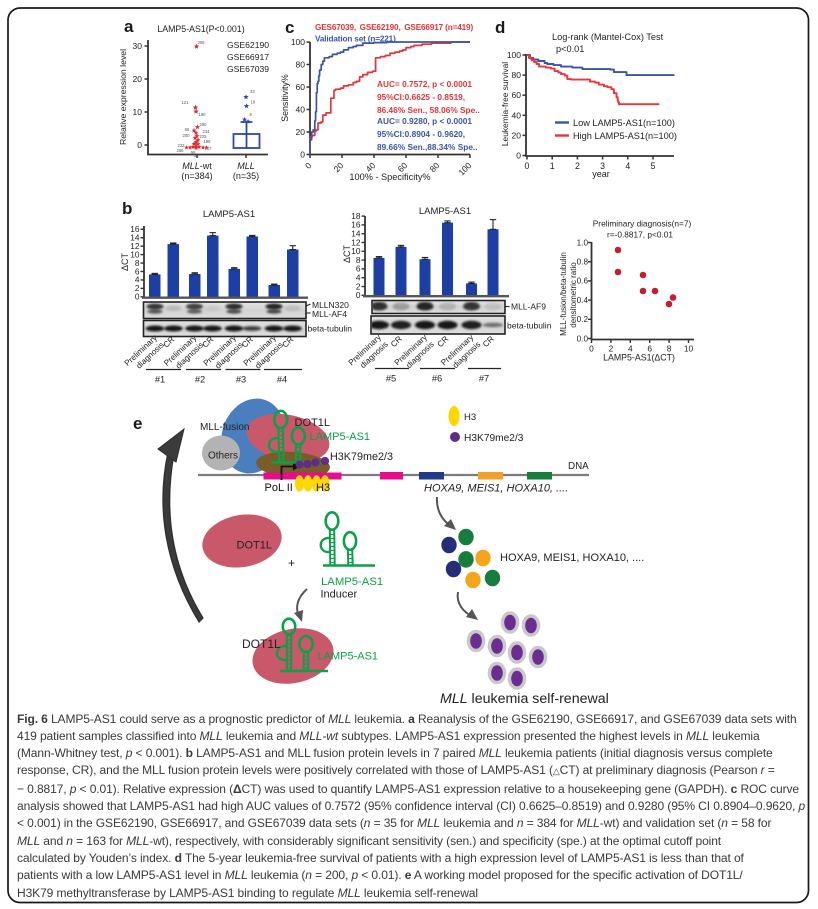 The width and height of the screenshot is (818, 909). Describe the element at coordinates (570, 49) in the screenshot. I see `svg-text: p<0.01` at that location.